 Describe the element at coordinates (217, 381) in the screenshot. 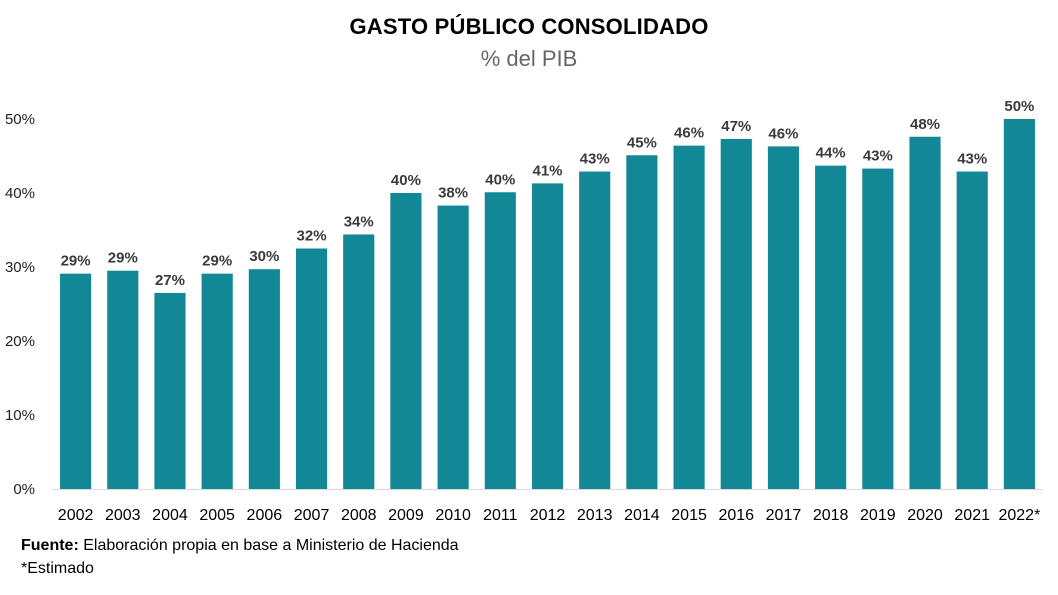

I see `bar-2005` at that location.